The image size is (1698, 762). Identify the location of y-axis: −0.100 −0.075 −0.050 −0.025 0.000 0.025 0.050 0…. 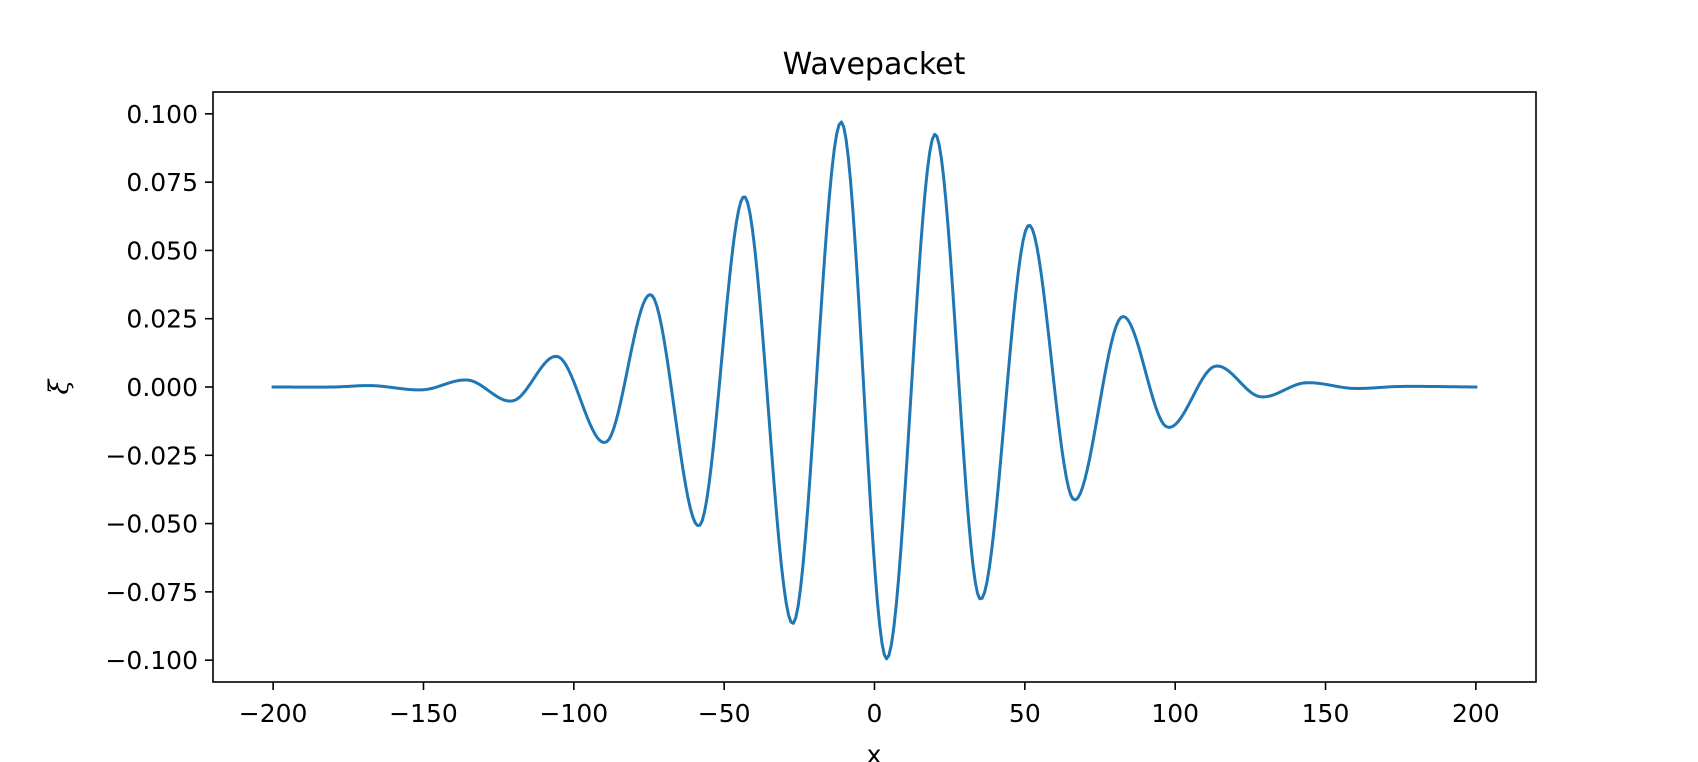
(159, 387).